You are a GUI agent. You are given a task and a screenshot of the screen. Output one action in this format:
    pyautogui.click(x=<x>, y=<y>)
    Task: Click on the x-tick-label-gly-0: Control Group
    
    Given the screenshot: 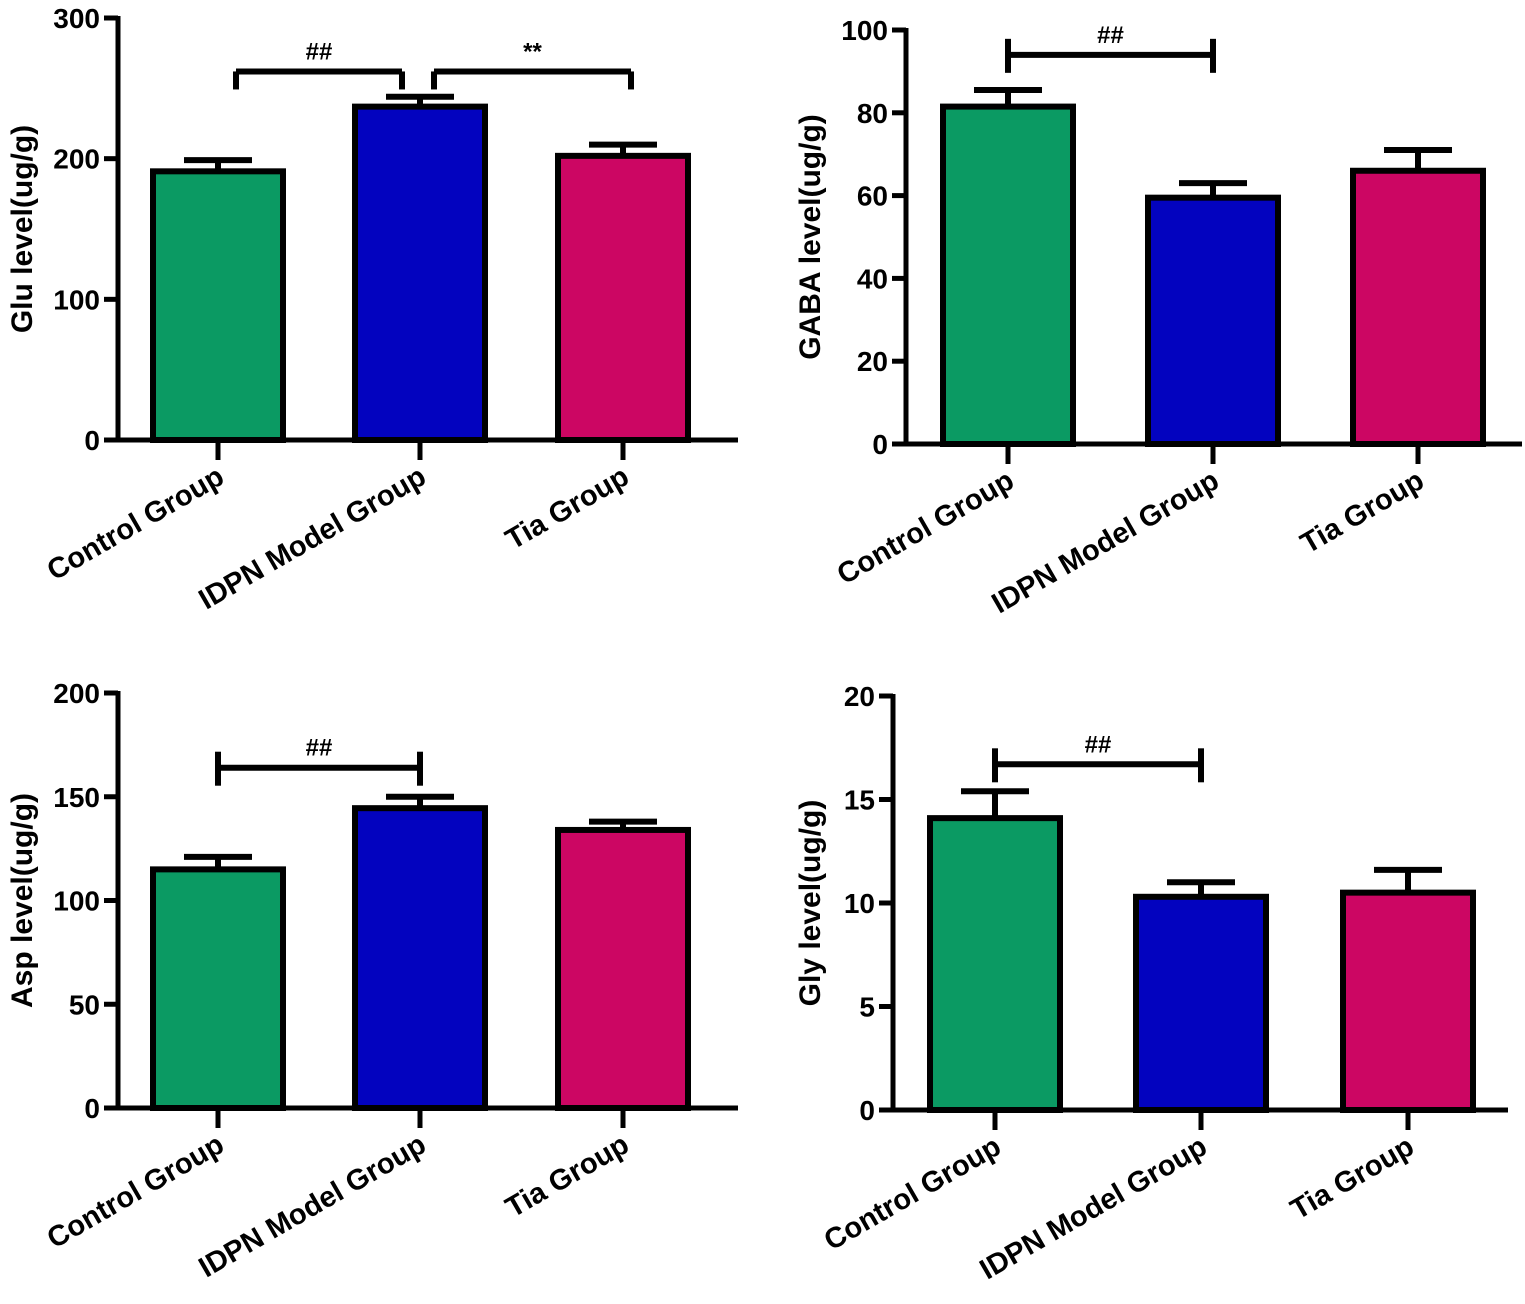 What is the action you would take?
    pyautogui.click(x=913, y=1193)
    